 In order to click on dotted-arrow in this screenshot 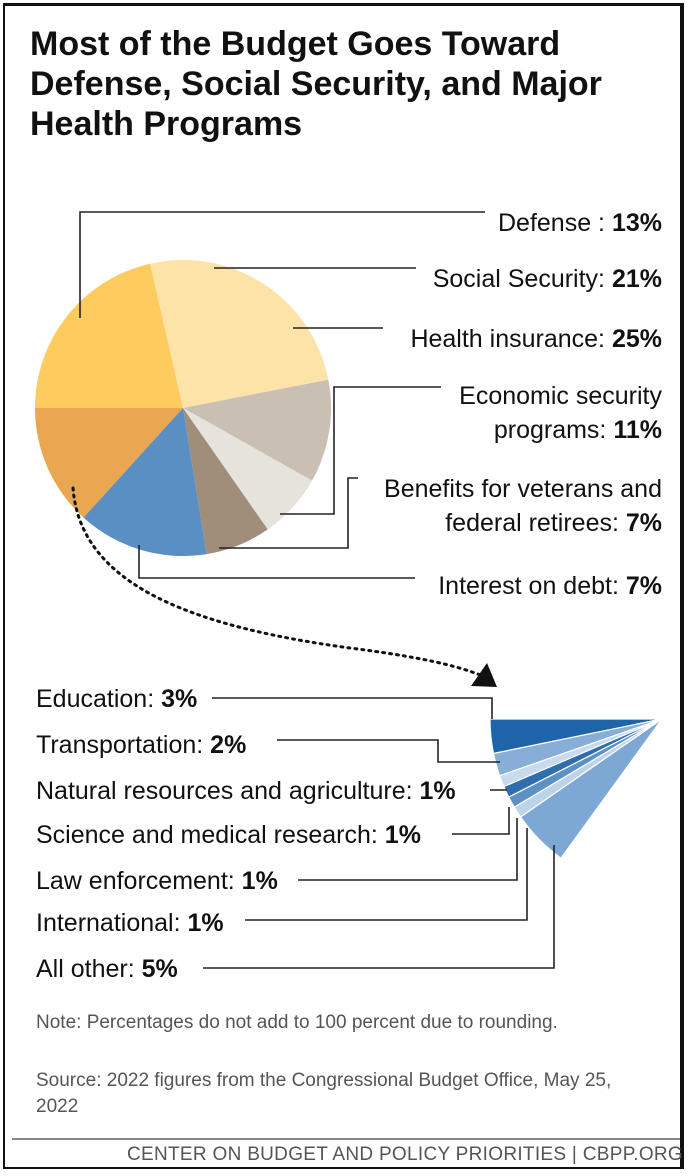, I will do `click(278, 582)`.